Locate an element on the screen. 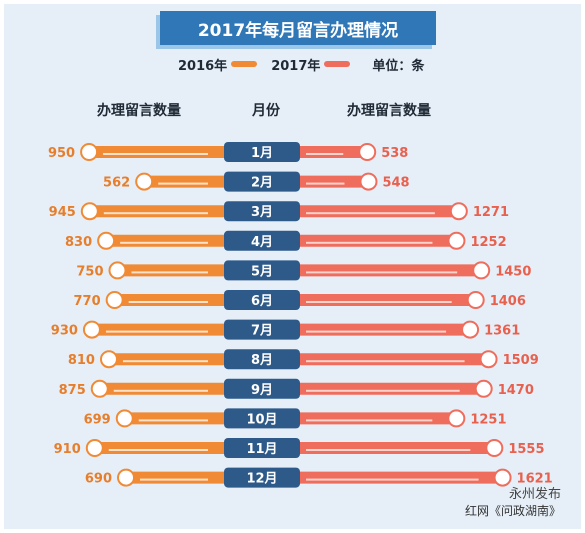 This screenshot has width=585, height=533. month-label: 1月 is located at coordinates (262, 153).